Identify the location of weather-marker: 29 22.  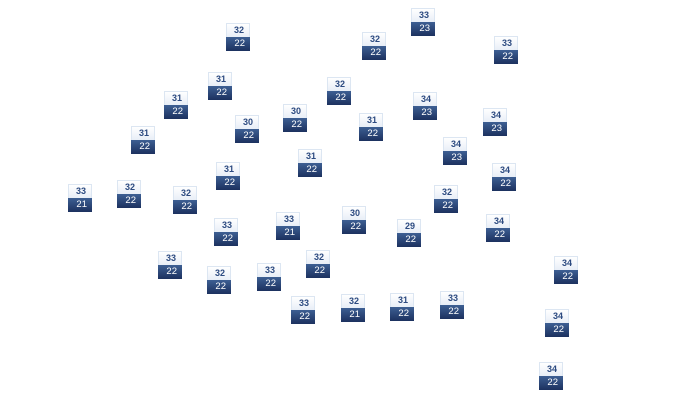
(409, 233).